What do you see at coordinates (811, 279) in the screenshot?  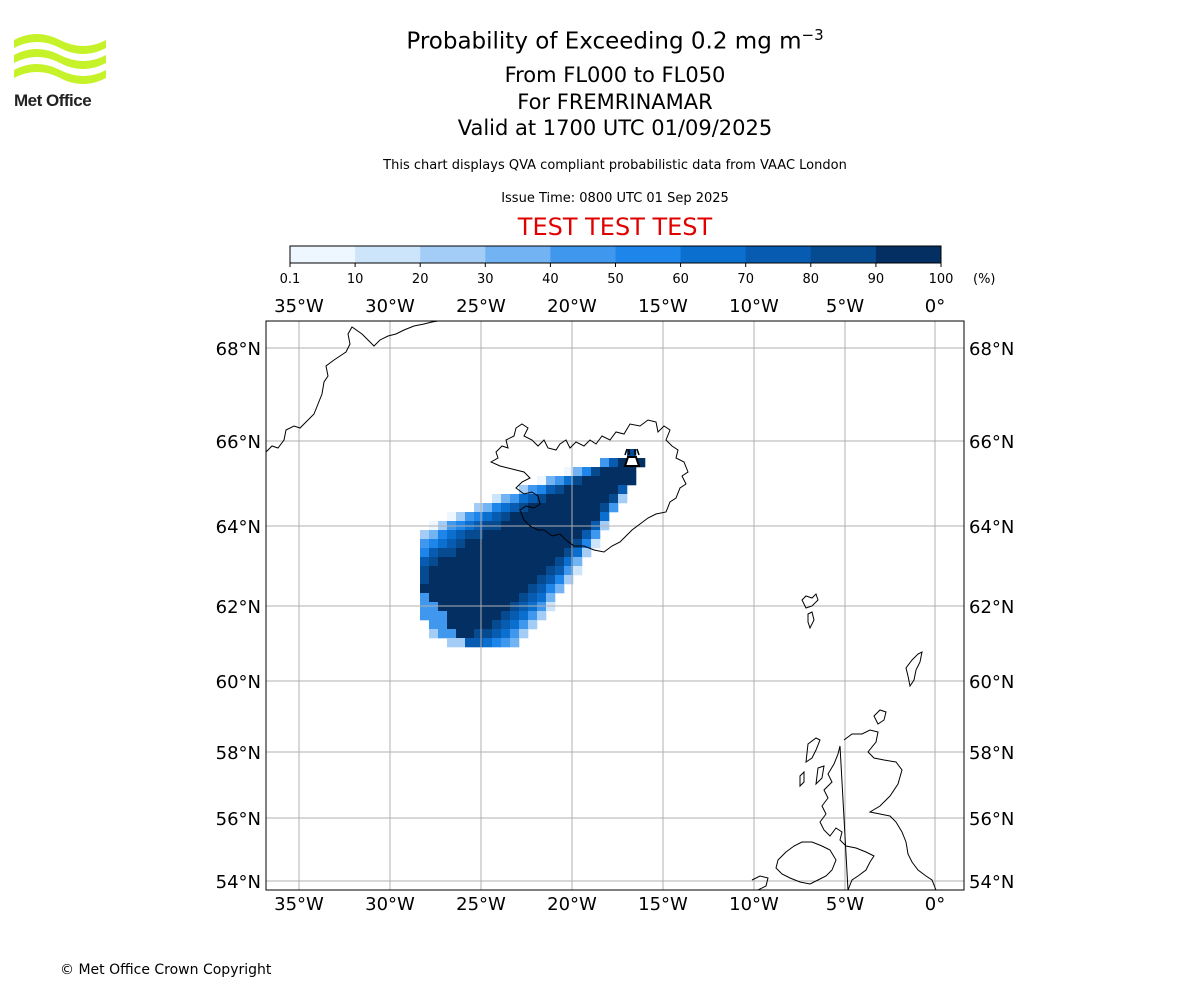 I see `colorbar-tick-label: 80` at bounding box center [811, 279].